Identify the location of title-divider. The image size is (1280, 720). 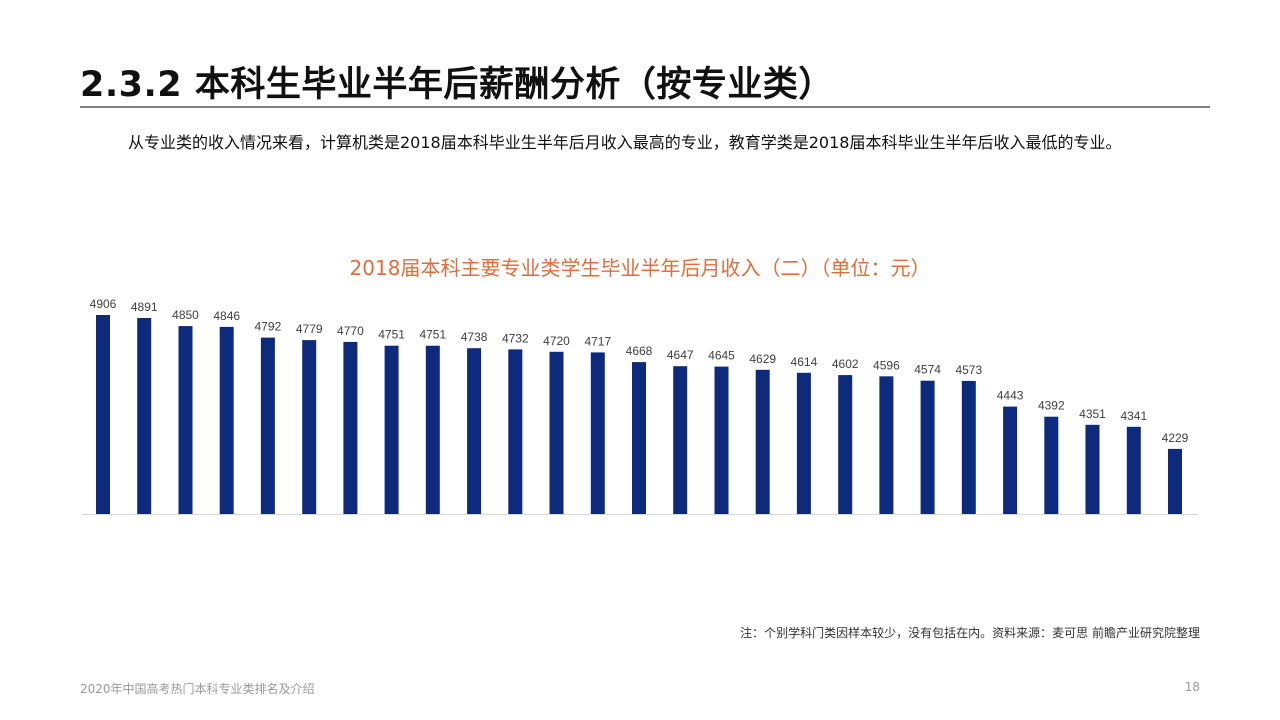
(645, 107).